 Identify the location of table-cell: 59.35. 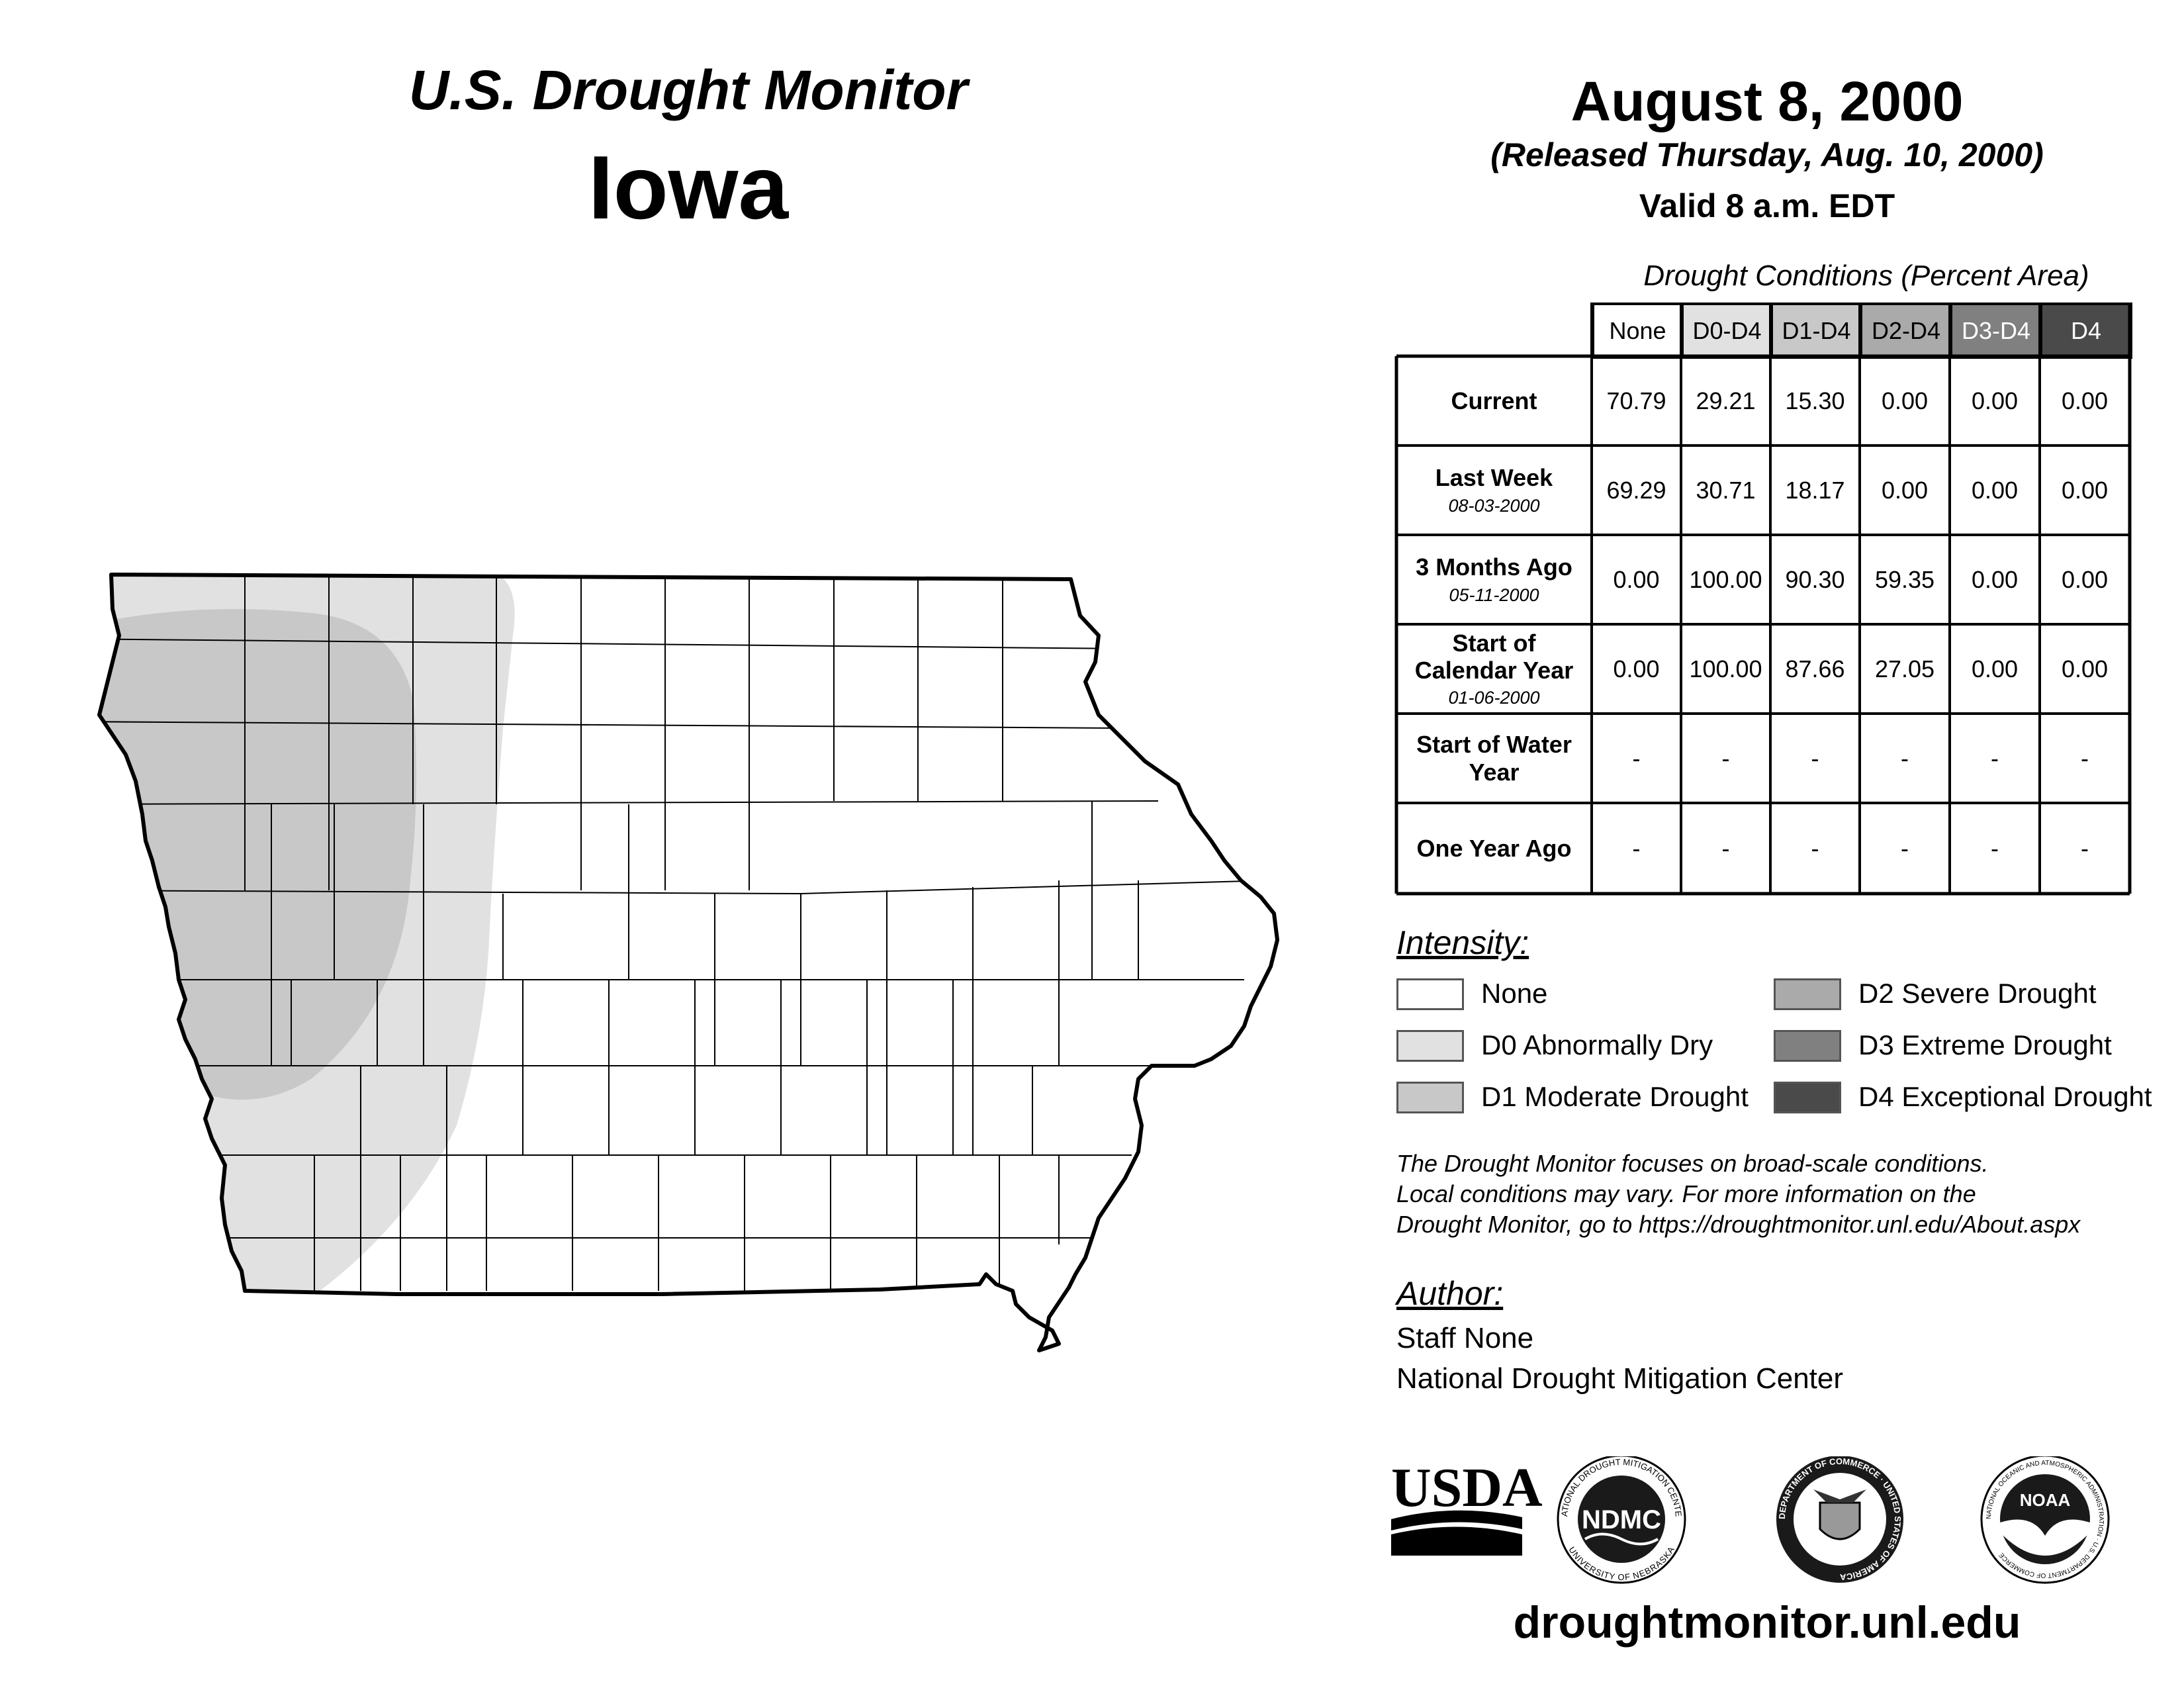
(1905, 579).